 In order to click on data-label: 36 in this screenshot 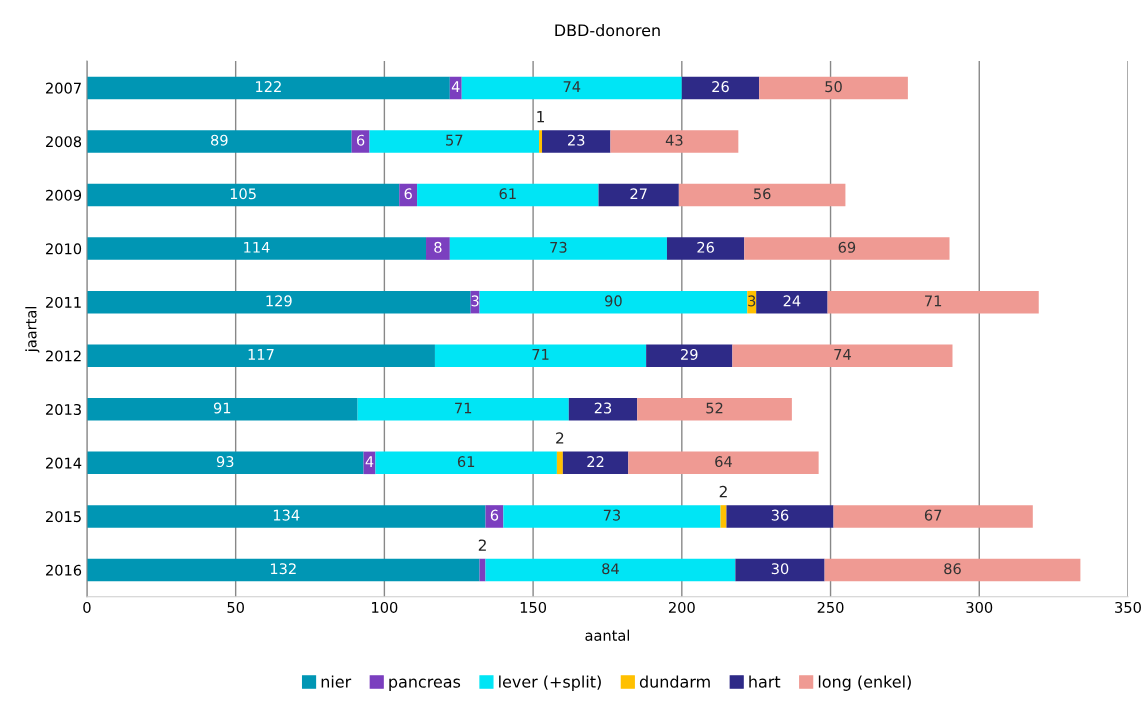, I will do `click(780, 515)`.